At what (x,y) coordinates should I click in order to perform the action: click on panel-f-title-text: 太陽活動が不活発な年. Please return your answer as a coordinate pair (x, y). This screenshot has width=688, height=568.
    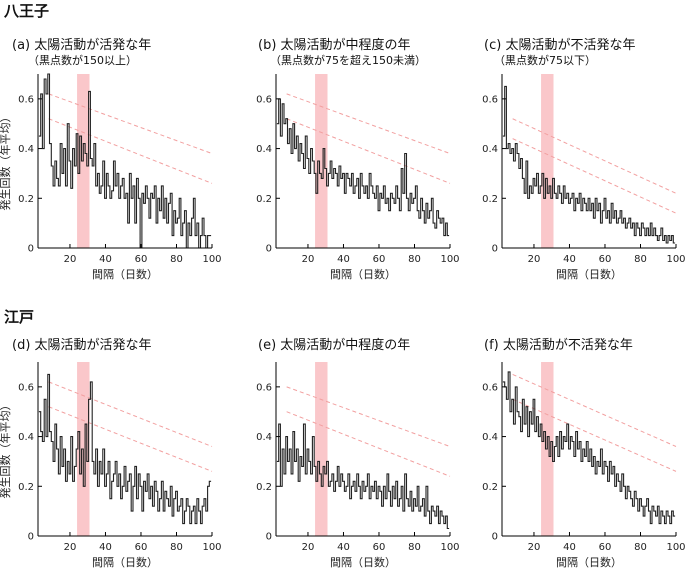
    Looking at the image, I should click on (567, 345).